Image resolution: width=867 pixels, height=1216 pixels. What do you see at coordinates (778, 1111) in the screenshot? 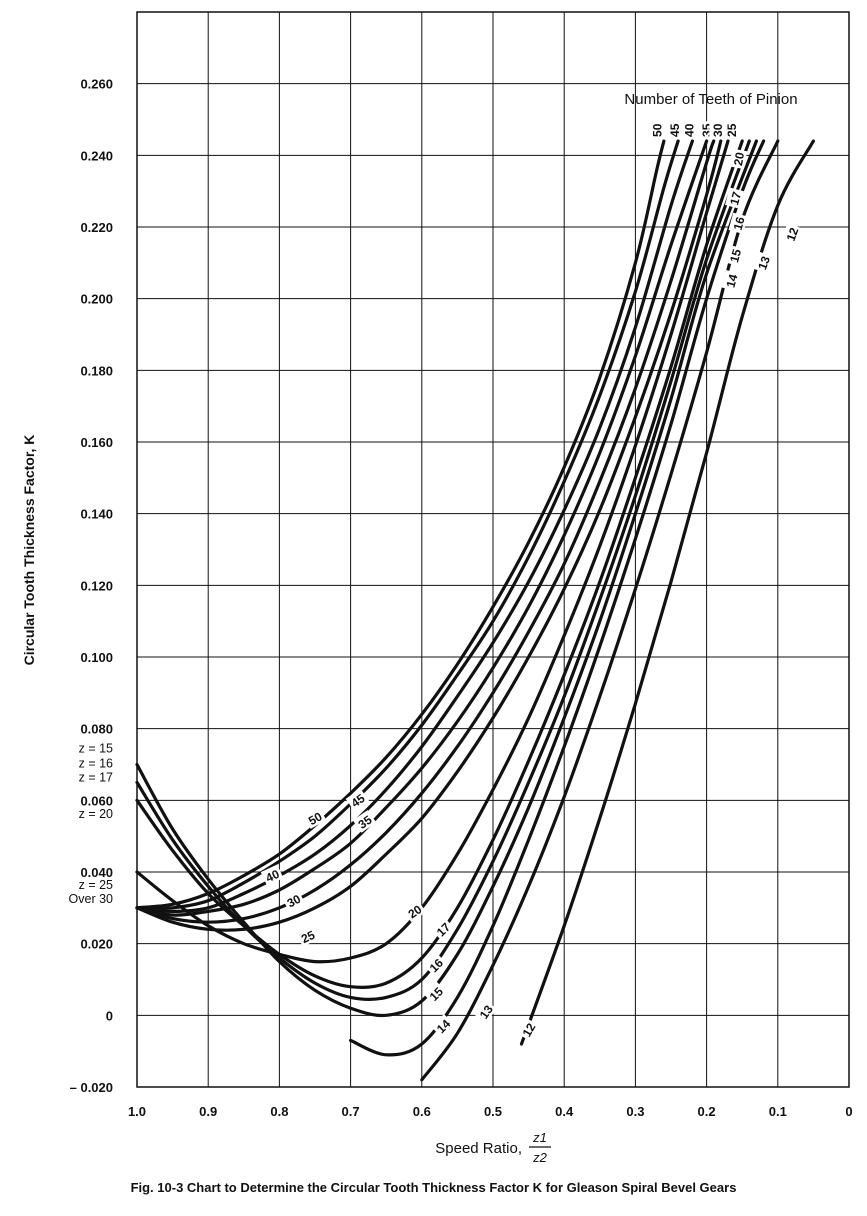
I see `x-tick-label: 0.1` at bounding box center [778, 1111].